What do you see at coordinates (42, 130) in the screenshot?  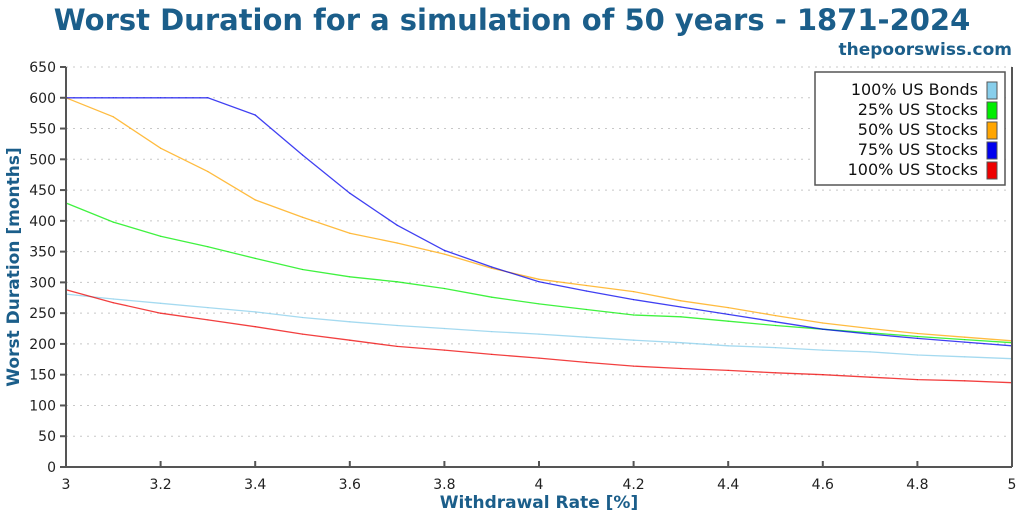 I see `y-tick-label: 550` at bounding box center [42, 130].